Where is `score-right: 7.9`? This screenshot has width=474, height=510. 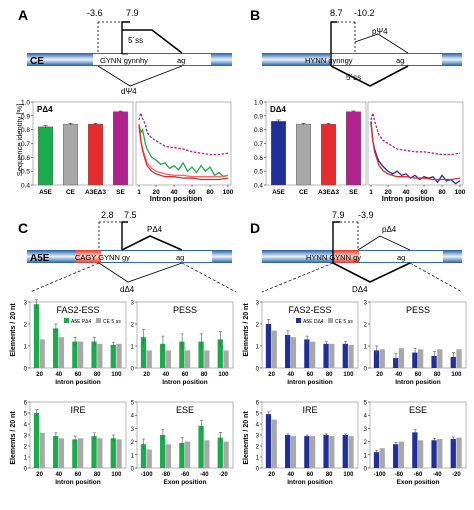
score-right: 7.9 is located at coordinates (132, 13).